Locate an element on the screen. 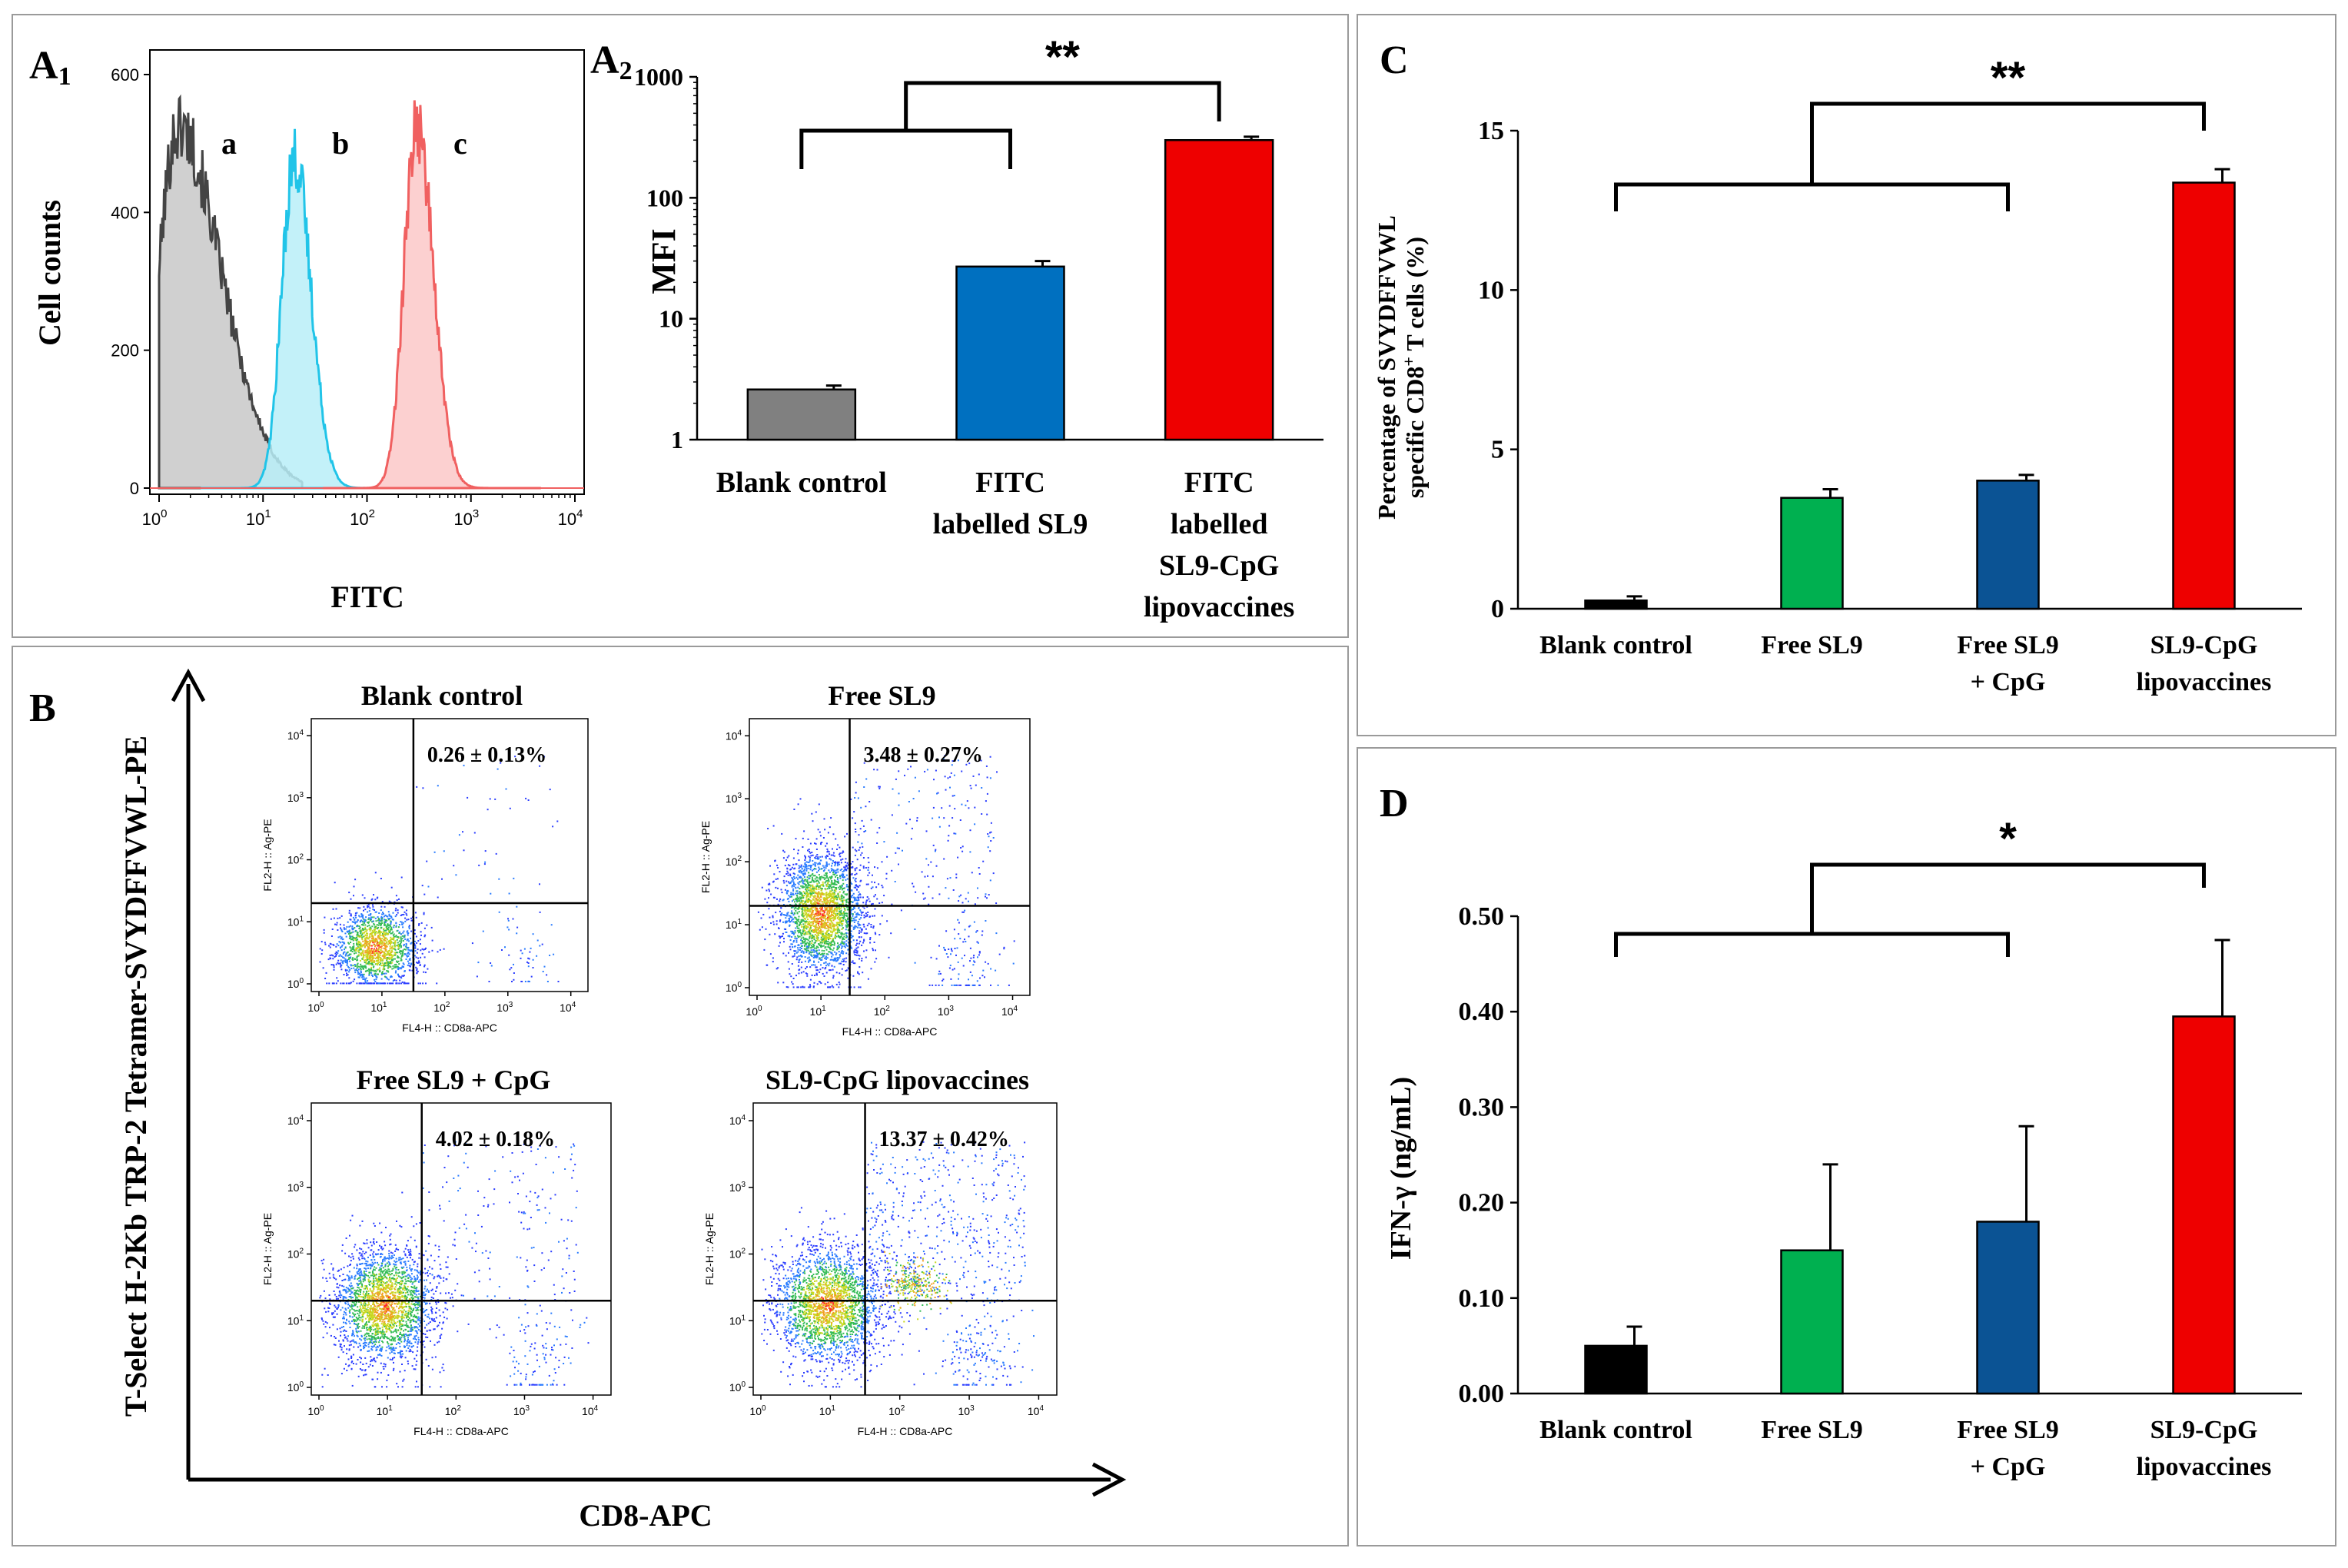  a2-category-label: lipovaccines is located at coordinates (1219, 607).